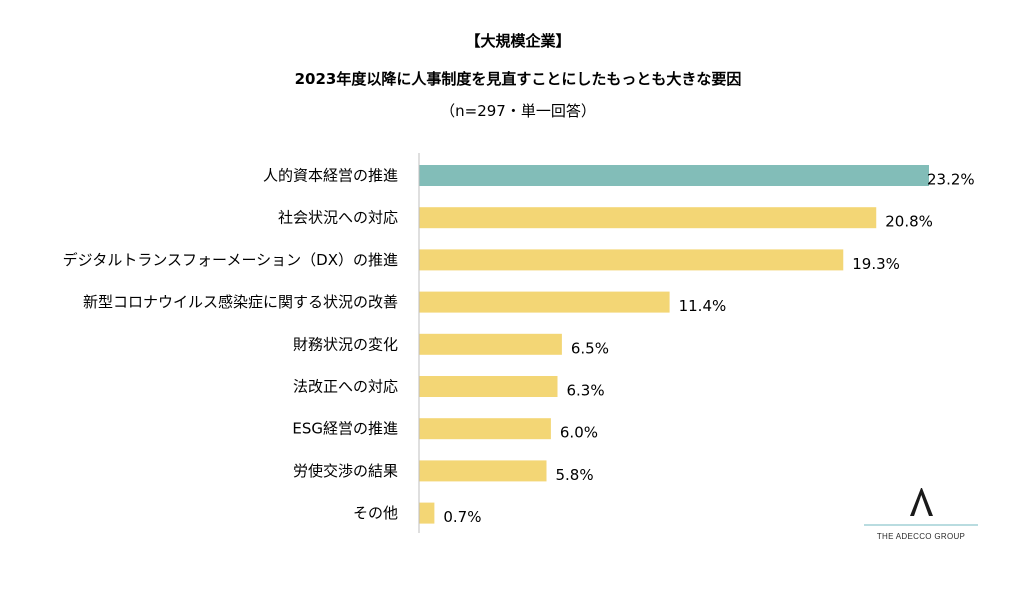  What do you see at coordinates (330, 176) in the screenshot?
I see `category-label: 人的資本経営の推進` at bounding box center [330, 176].